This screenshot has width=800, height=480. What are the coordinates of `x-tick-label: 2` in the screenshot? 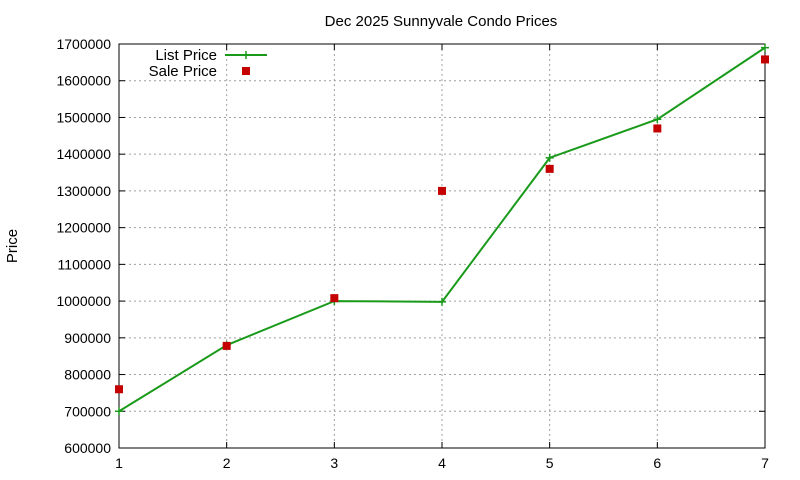 It's located at (227, 463).